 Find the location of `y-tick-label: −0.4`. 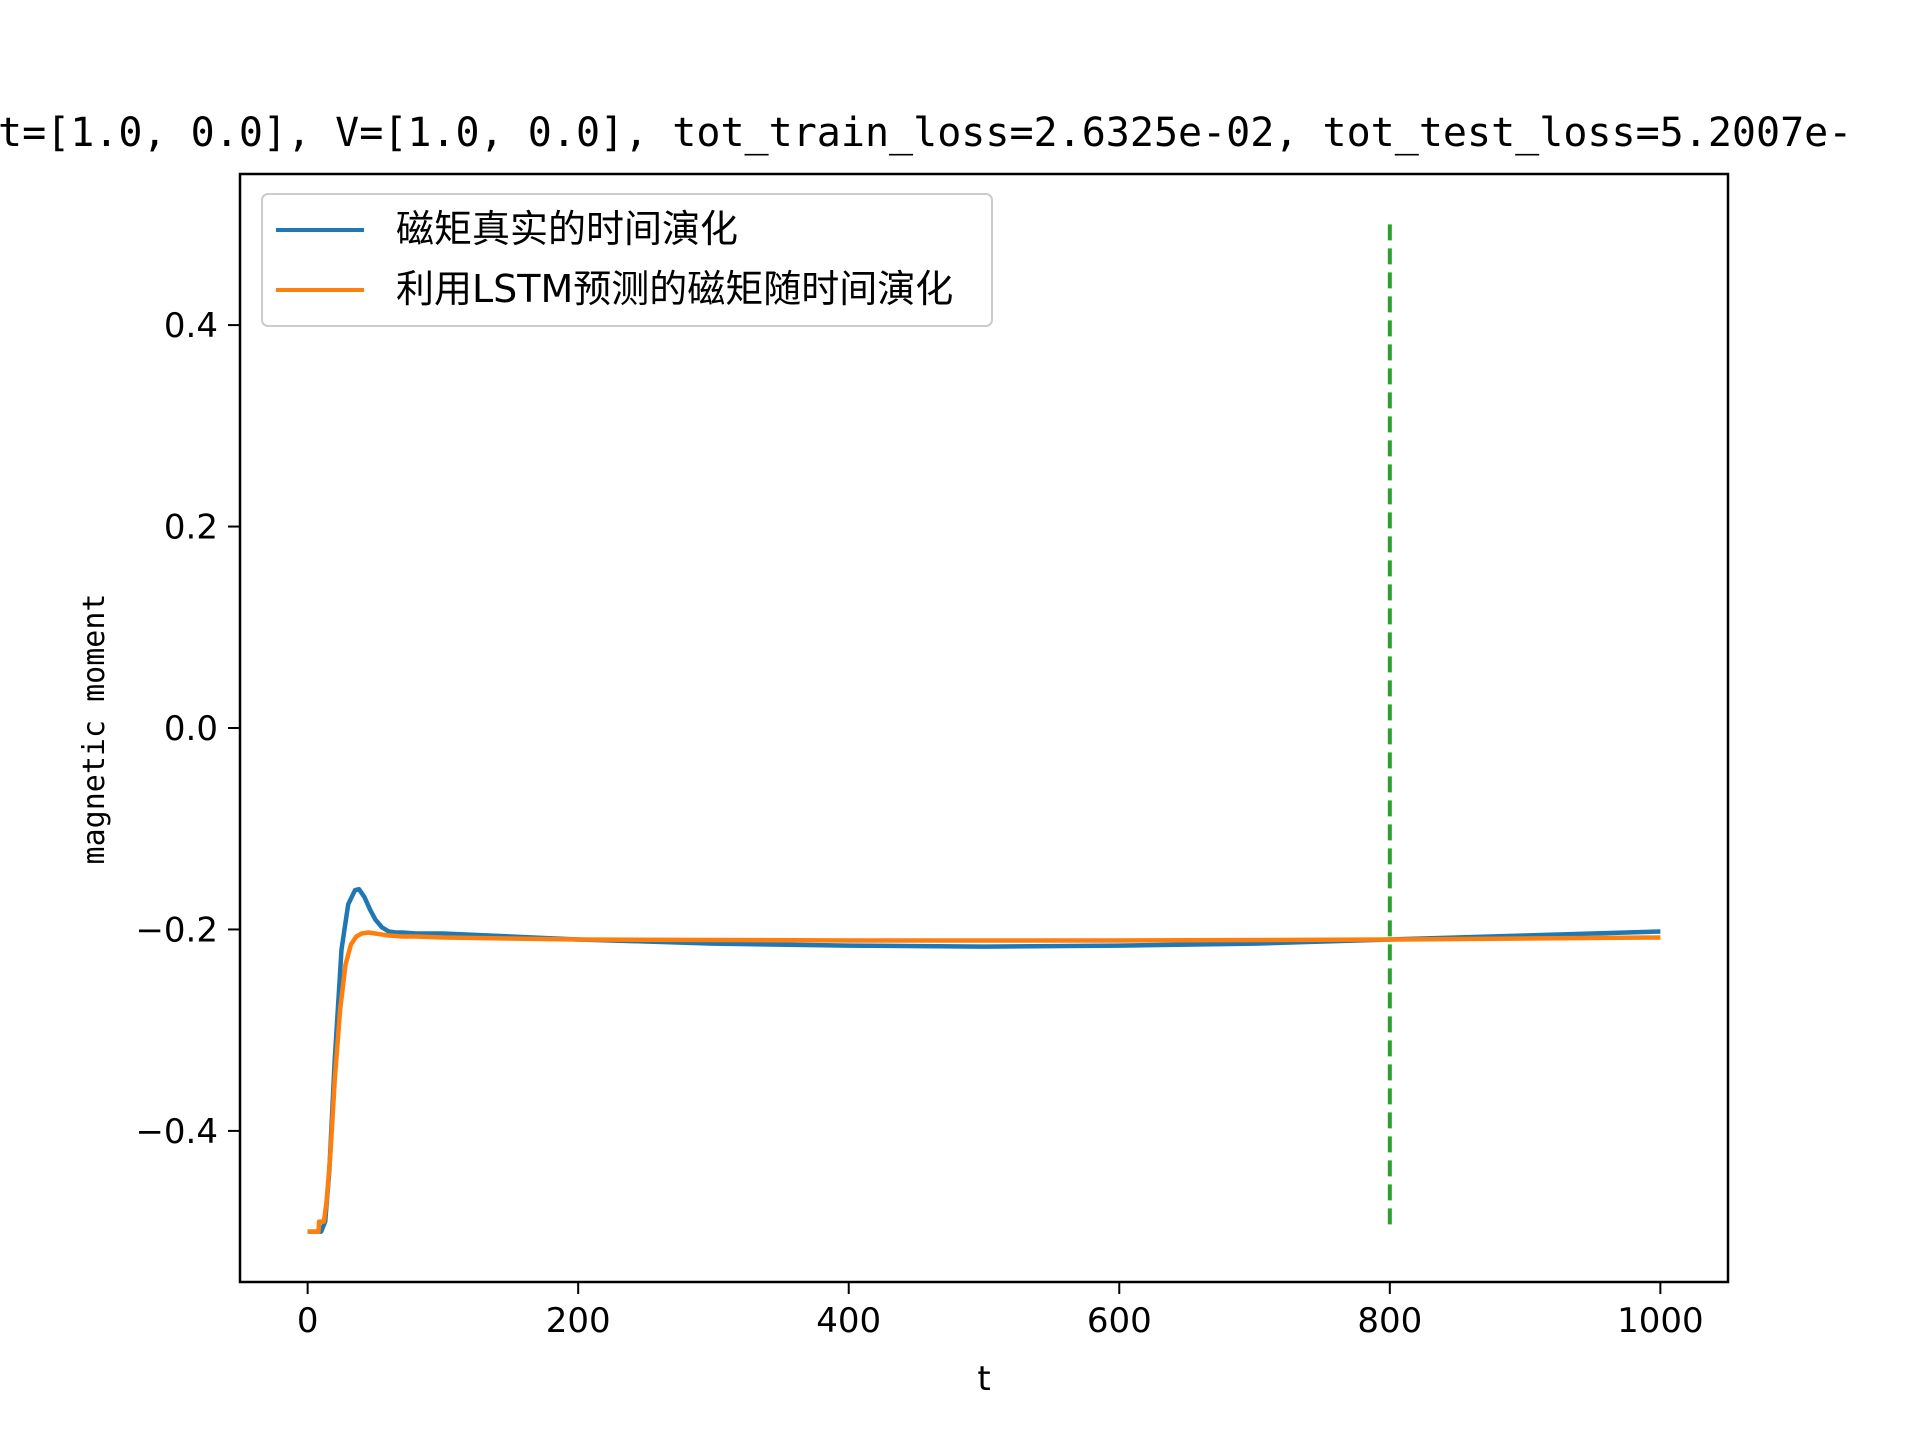

y-tick-label: −0.4 is located at coordinates (176, 1132).